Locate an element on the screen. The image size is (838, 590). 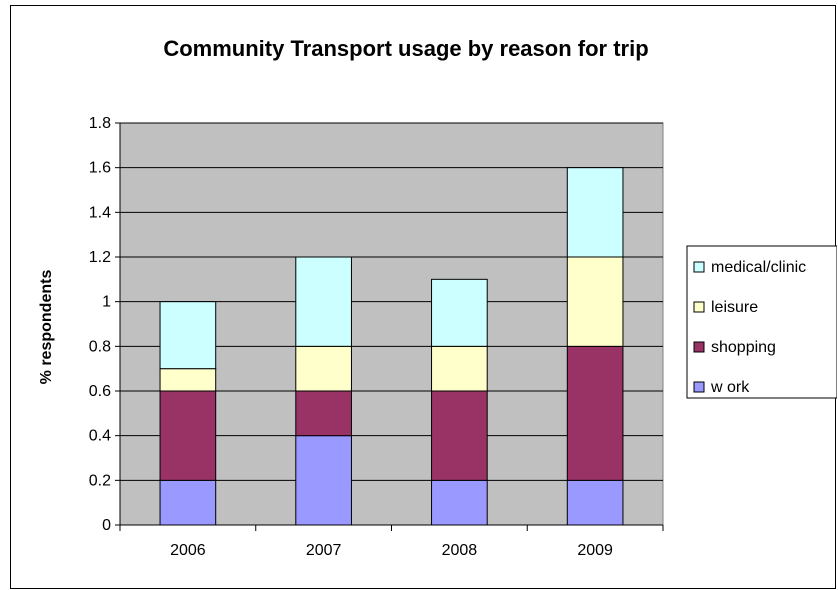
bar-segment-w-ork-2009 is located at coordinates (595, 502).